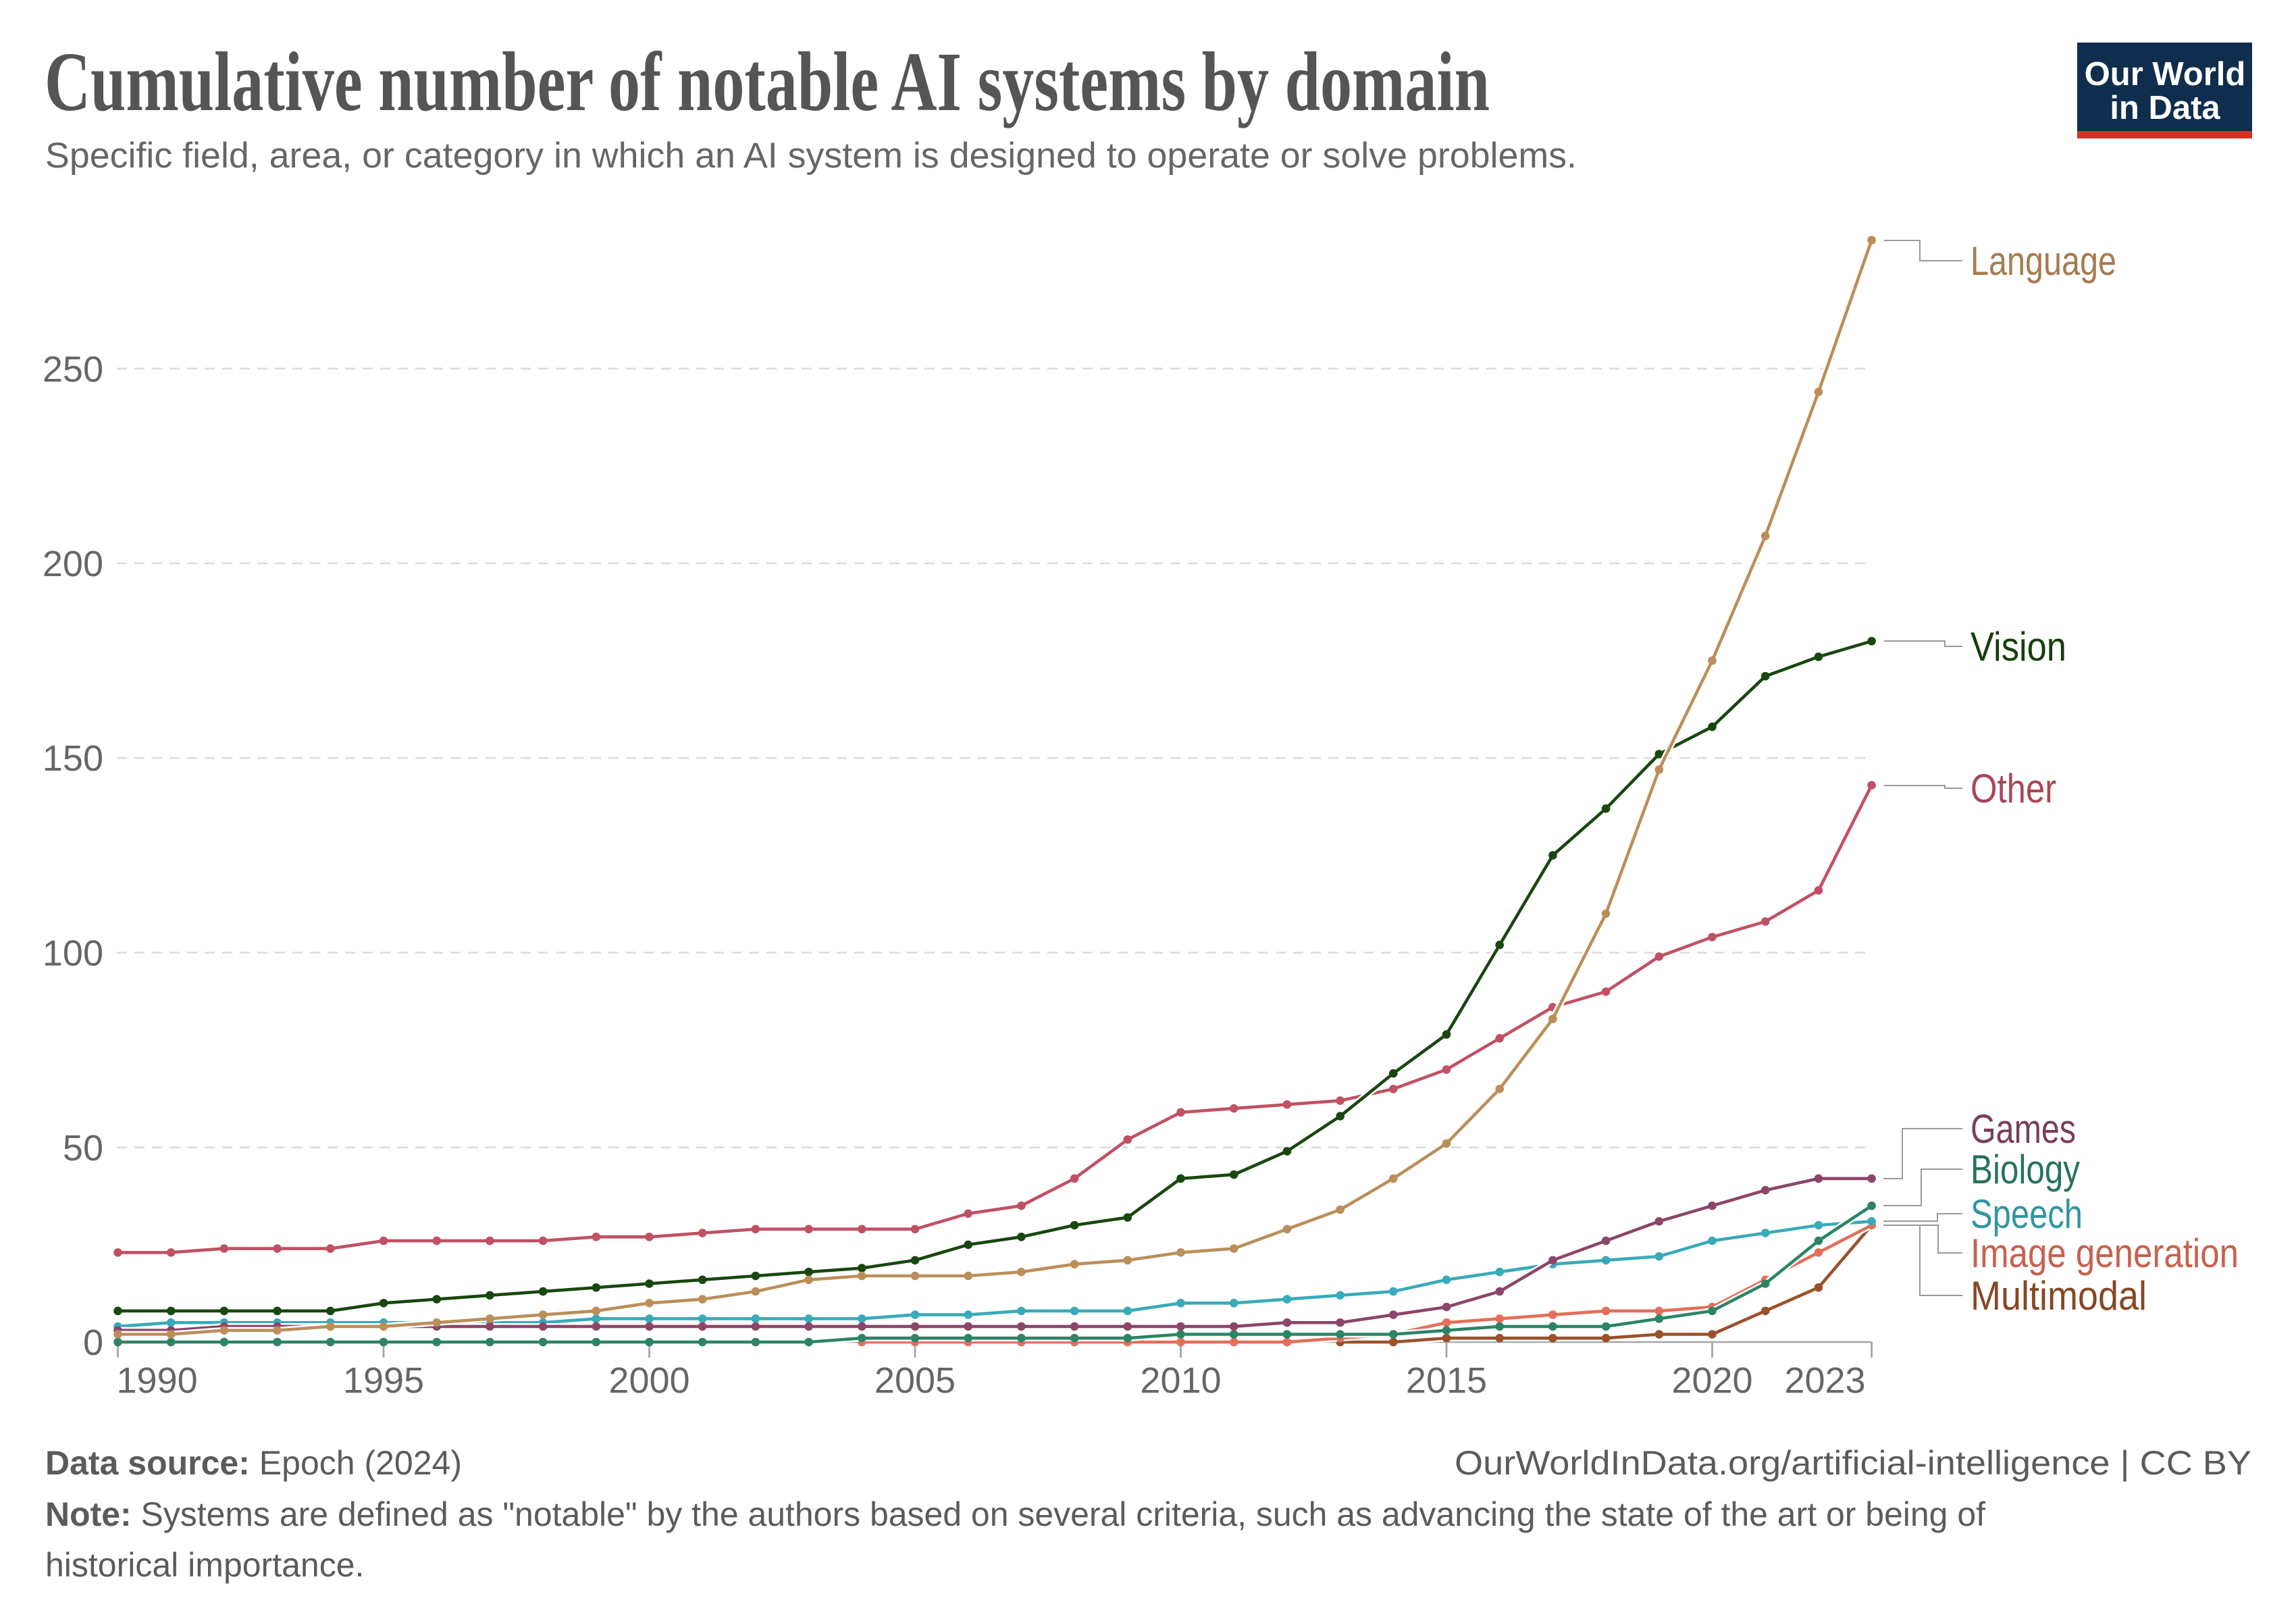 This screenshot has height=1621, width=2296. What do you see at coordinates (2026, 1169) in the screenshot?
I see `svg-text: Biology` at bounding box center [2026, 1169].